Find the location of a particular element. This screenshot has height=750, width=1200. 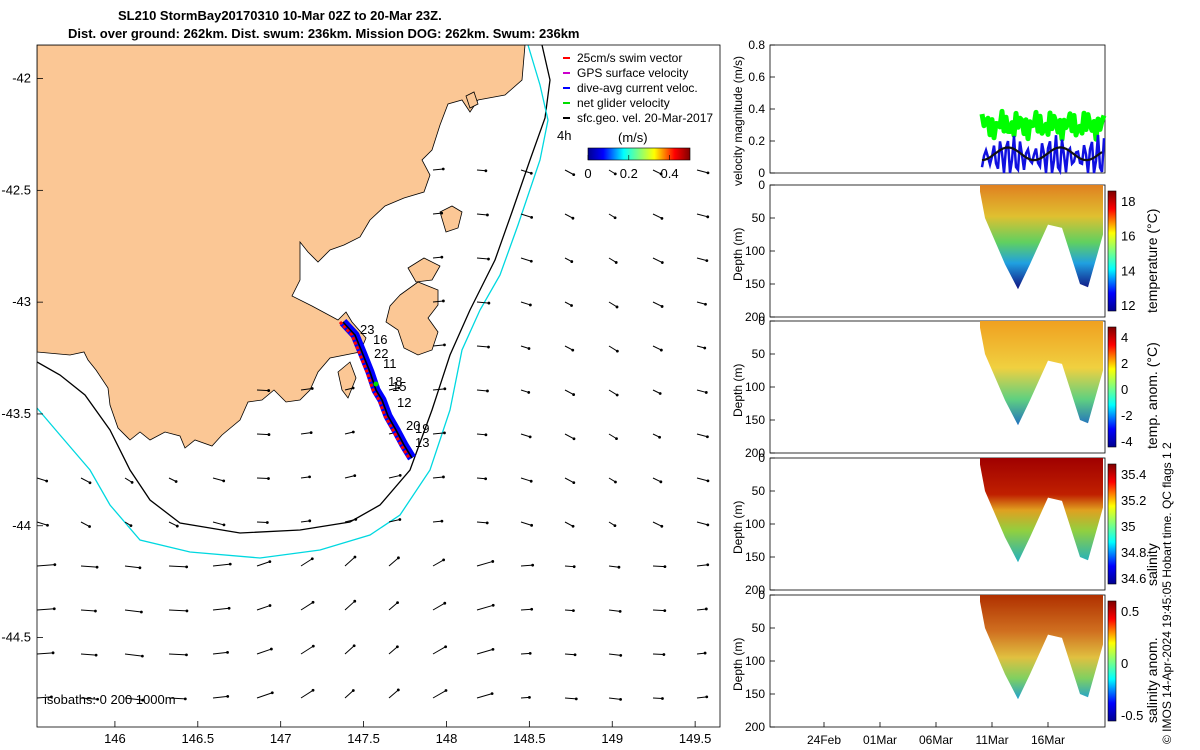

net-velocity-marker is located at coordinates (376, 384).